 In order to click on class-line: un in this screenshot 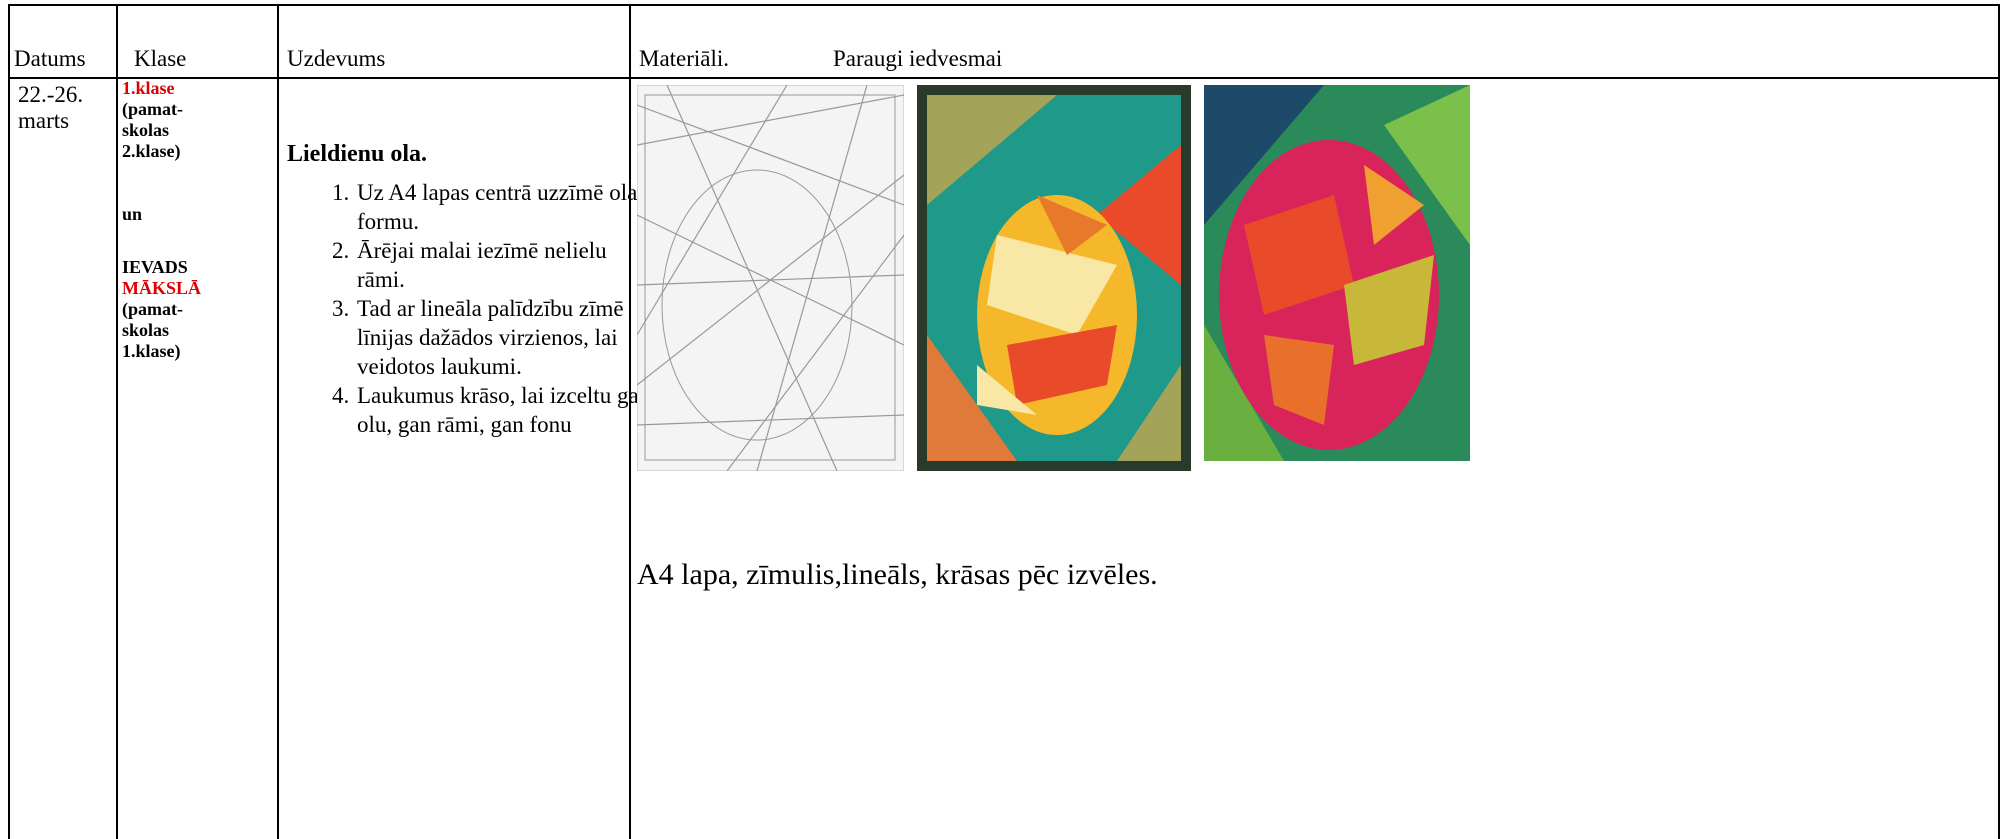, I will do `click(132, 214)`.